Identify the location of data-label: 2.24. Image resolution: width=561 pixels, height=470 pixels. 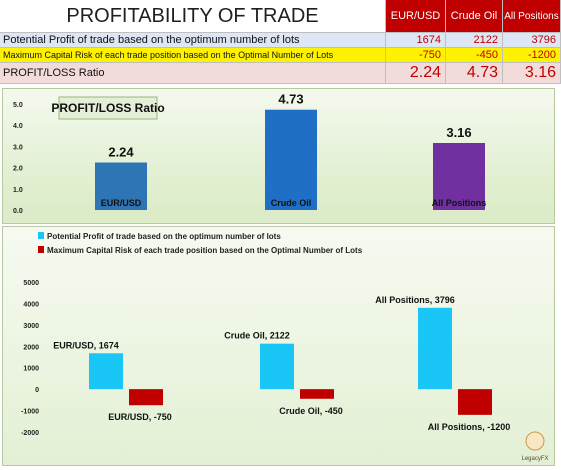
(121, 152).